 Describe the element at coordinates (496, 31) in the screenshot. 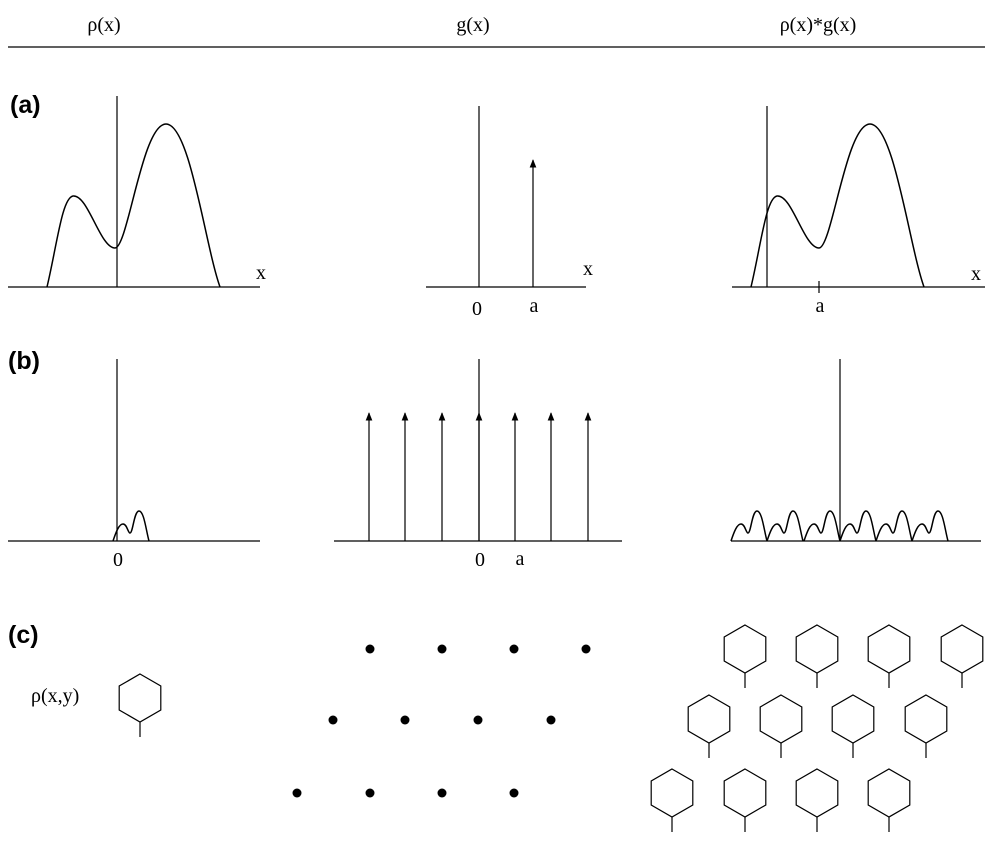

I see `column-headers: ρ(x) g(x) ρ(x)*g(x)` at that location.